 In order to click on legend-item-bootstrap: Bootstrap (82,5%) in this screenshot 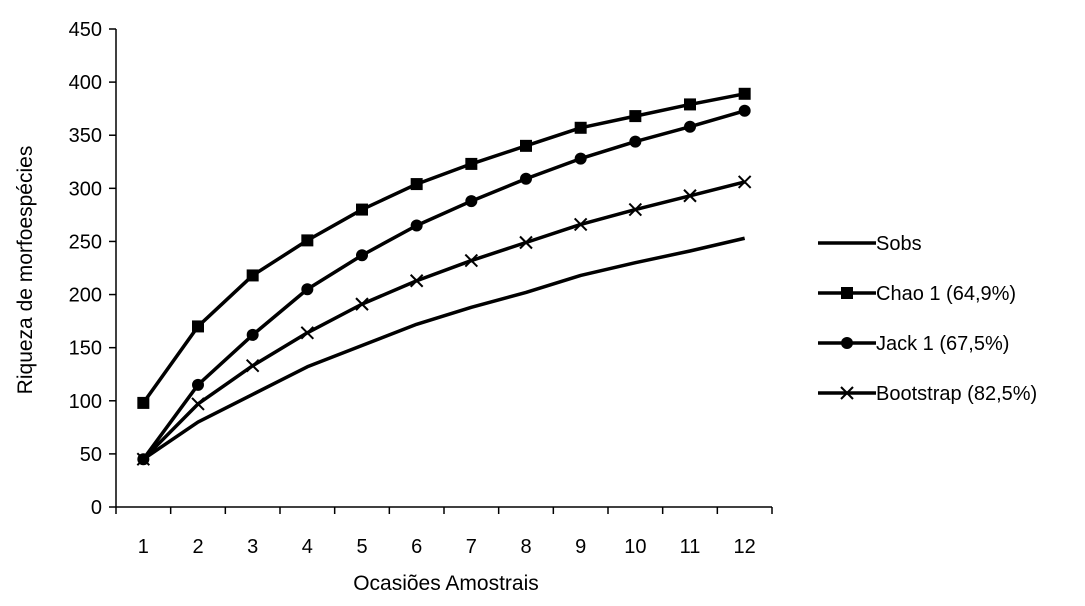, I will do `click(927, 394)`.